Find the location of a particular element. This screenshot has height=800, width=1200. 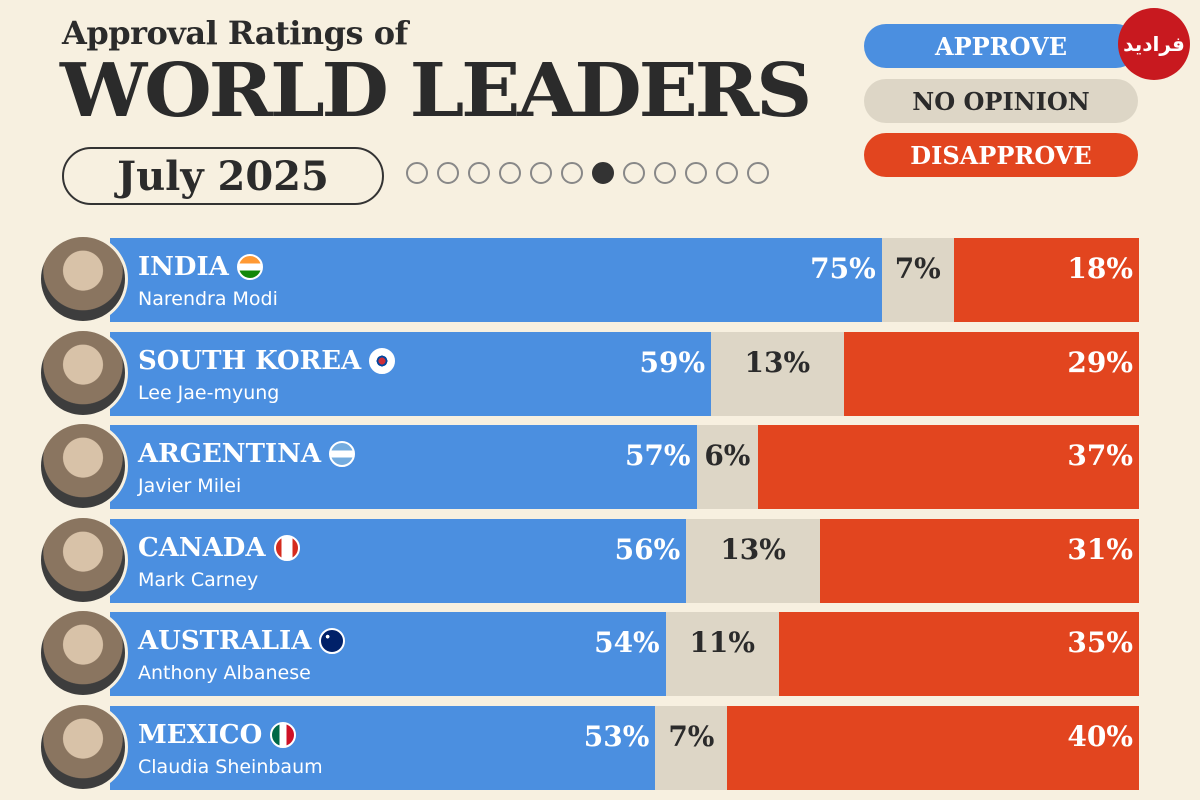

disapprove-value-label: 31% is located at coordinates (1100, 549).